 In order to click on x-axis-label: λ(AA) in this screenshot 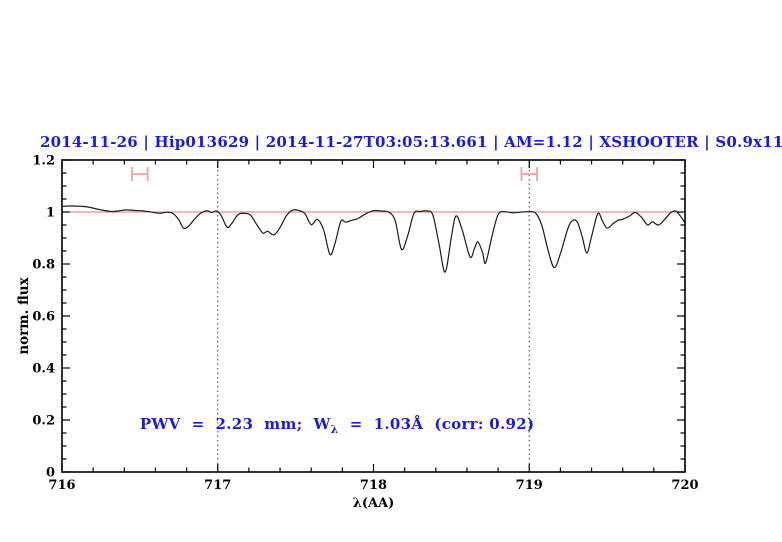, I will do `click(373, 503)`.